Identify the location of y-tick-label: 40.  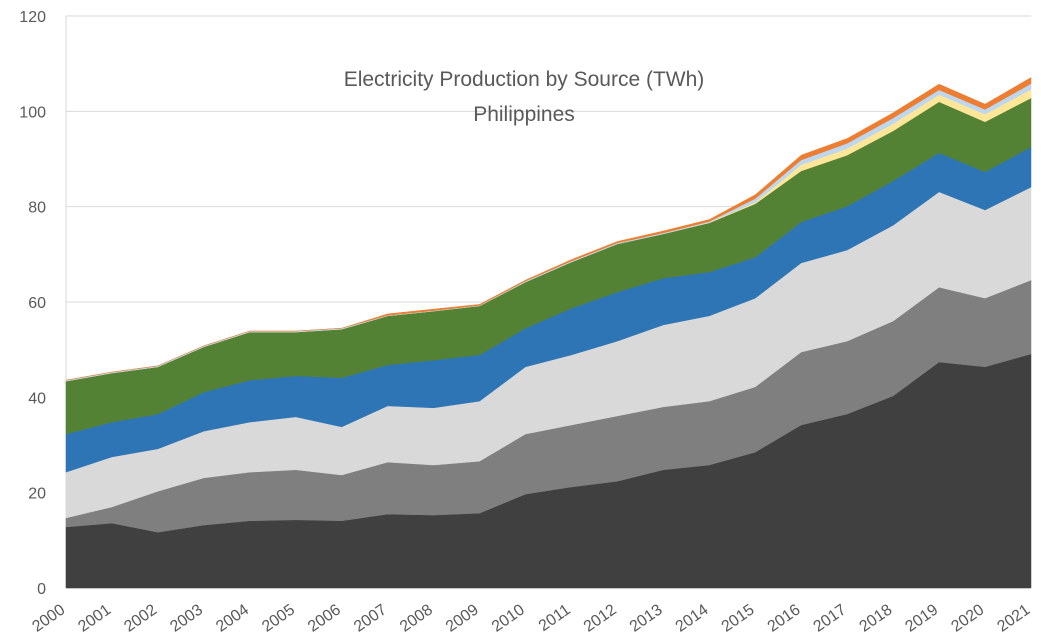
(37, 398).